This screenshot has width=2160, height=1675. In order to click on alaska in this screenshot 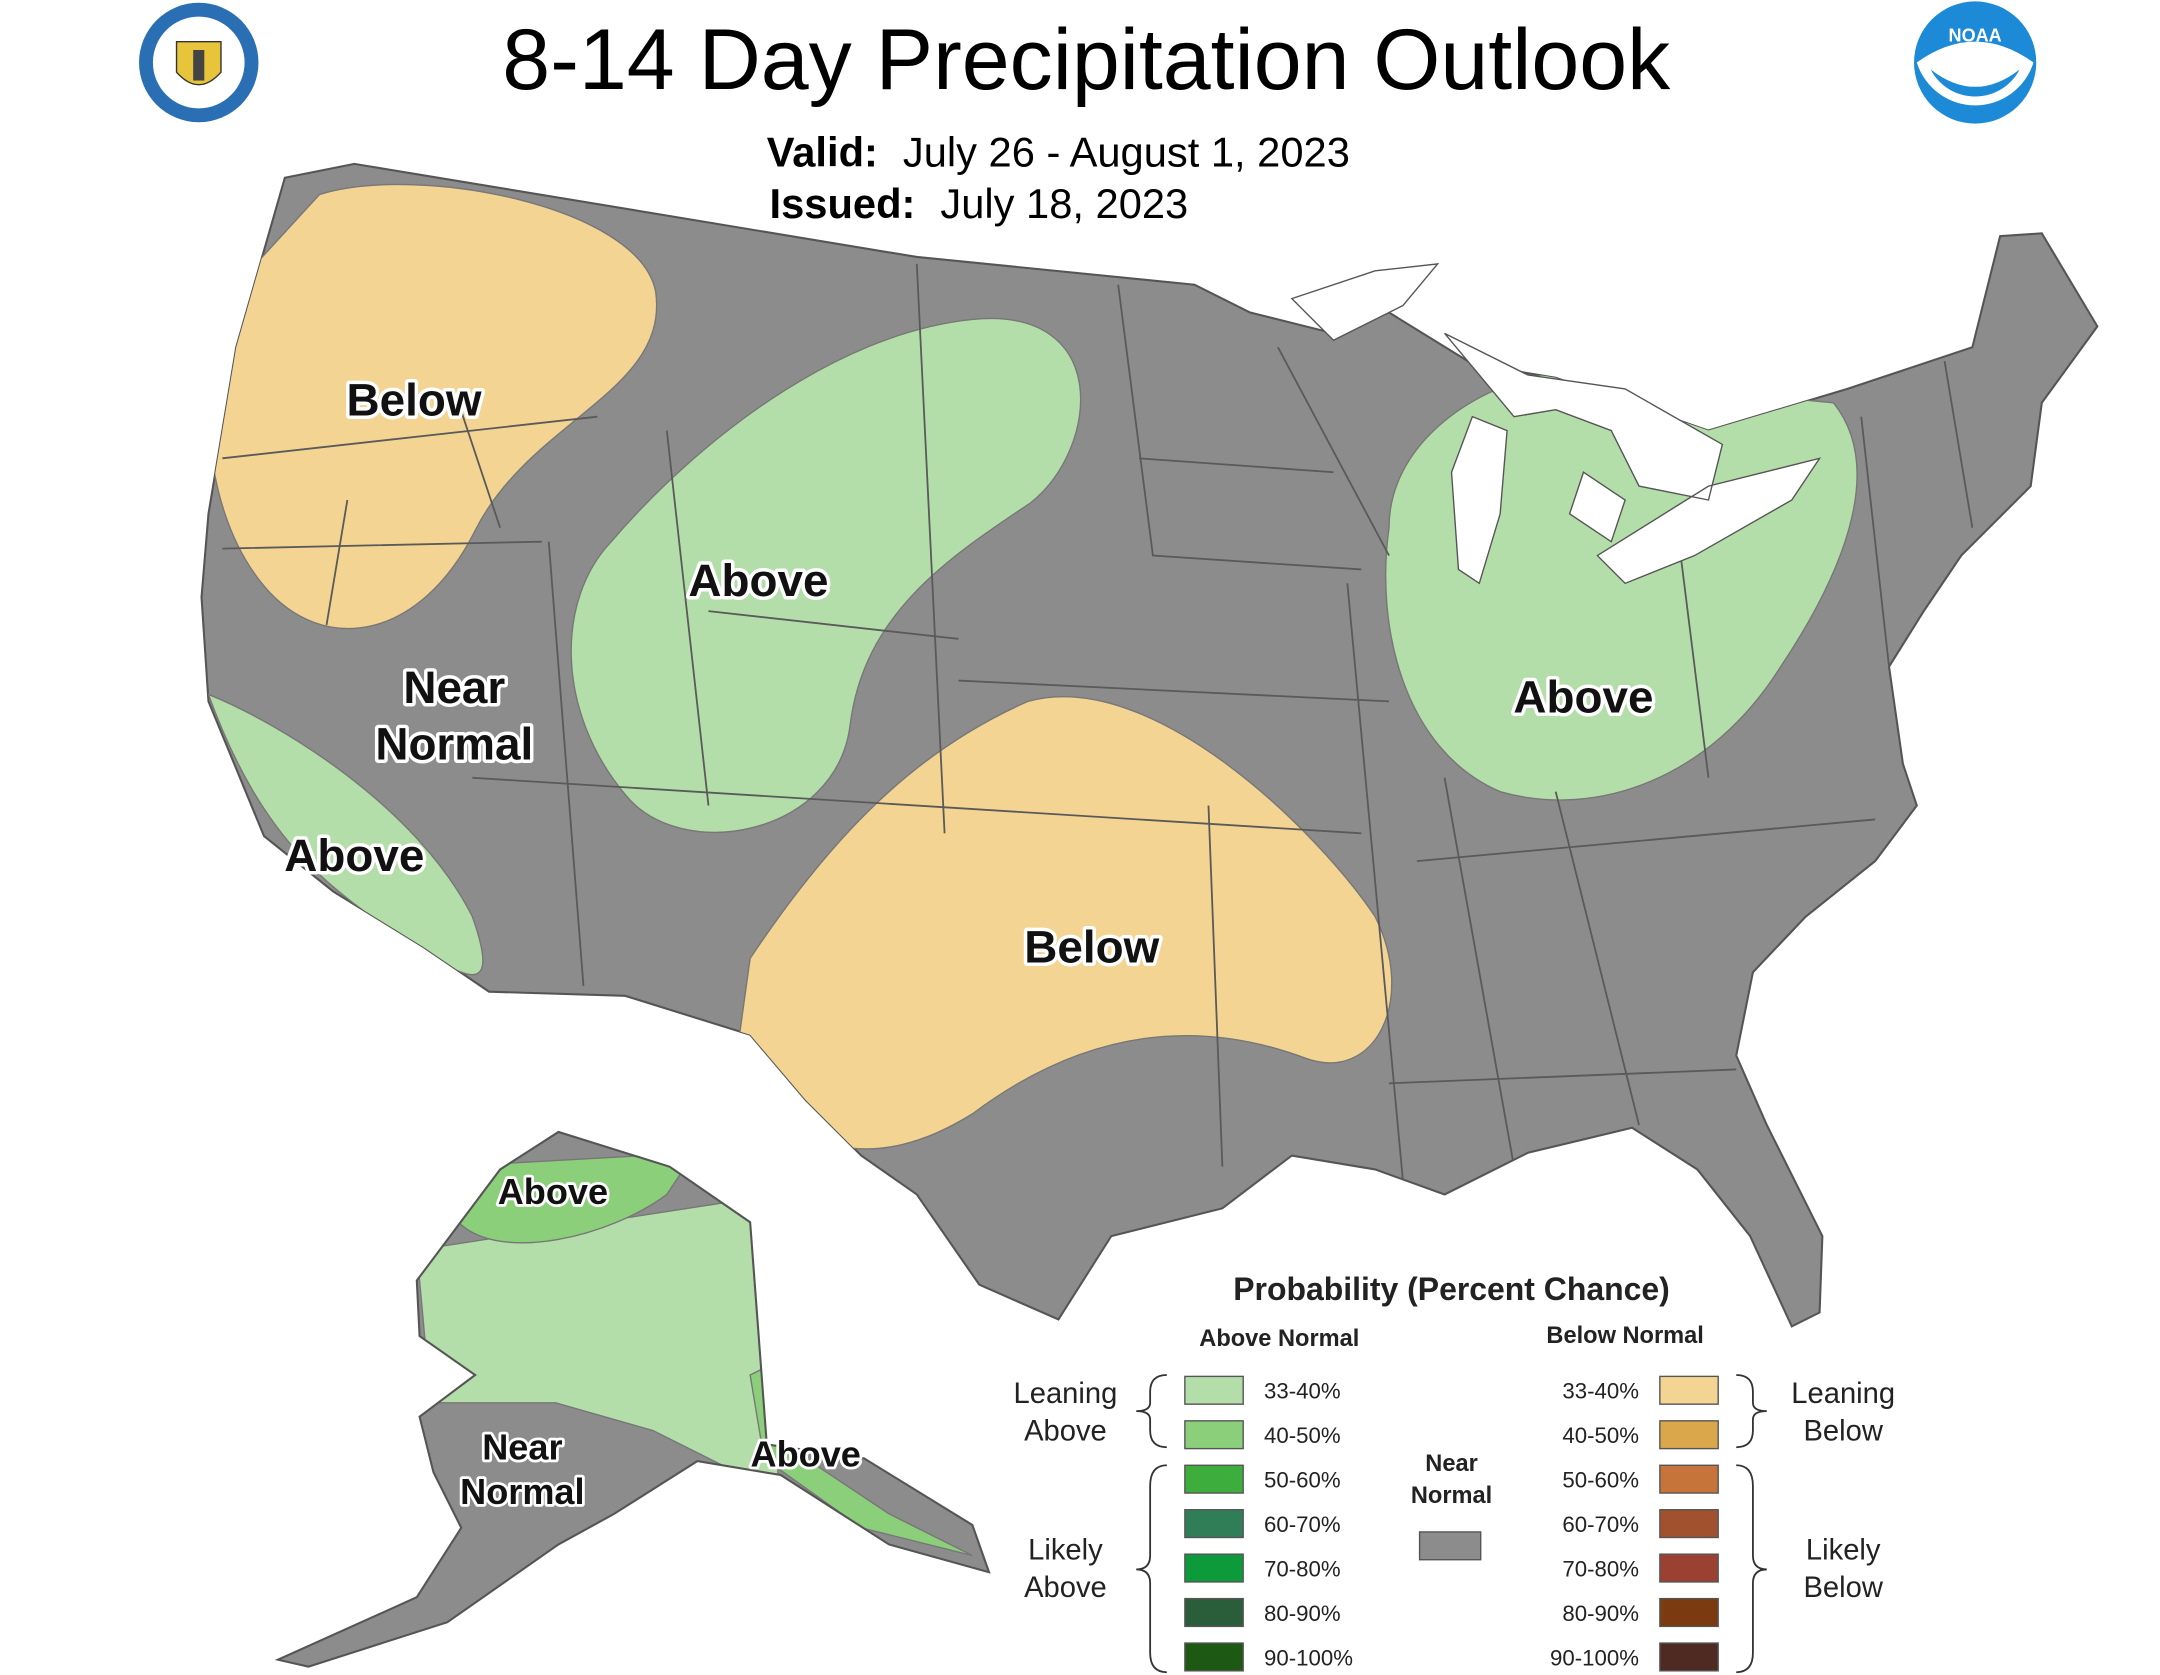, I will do `click(633, 1399)`.